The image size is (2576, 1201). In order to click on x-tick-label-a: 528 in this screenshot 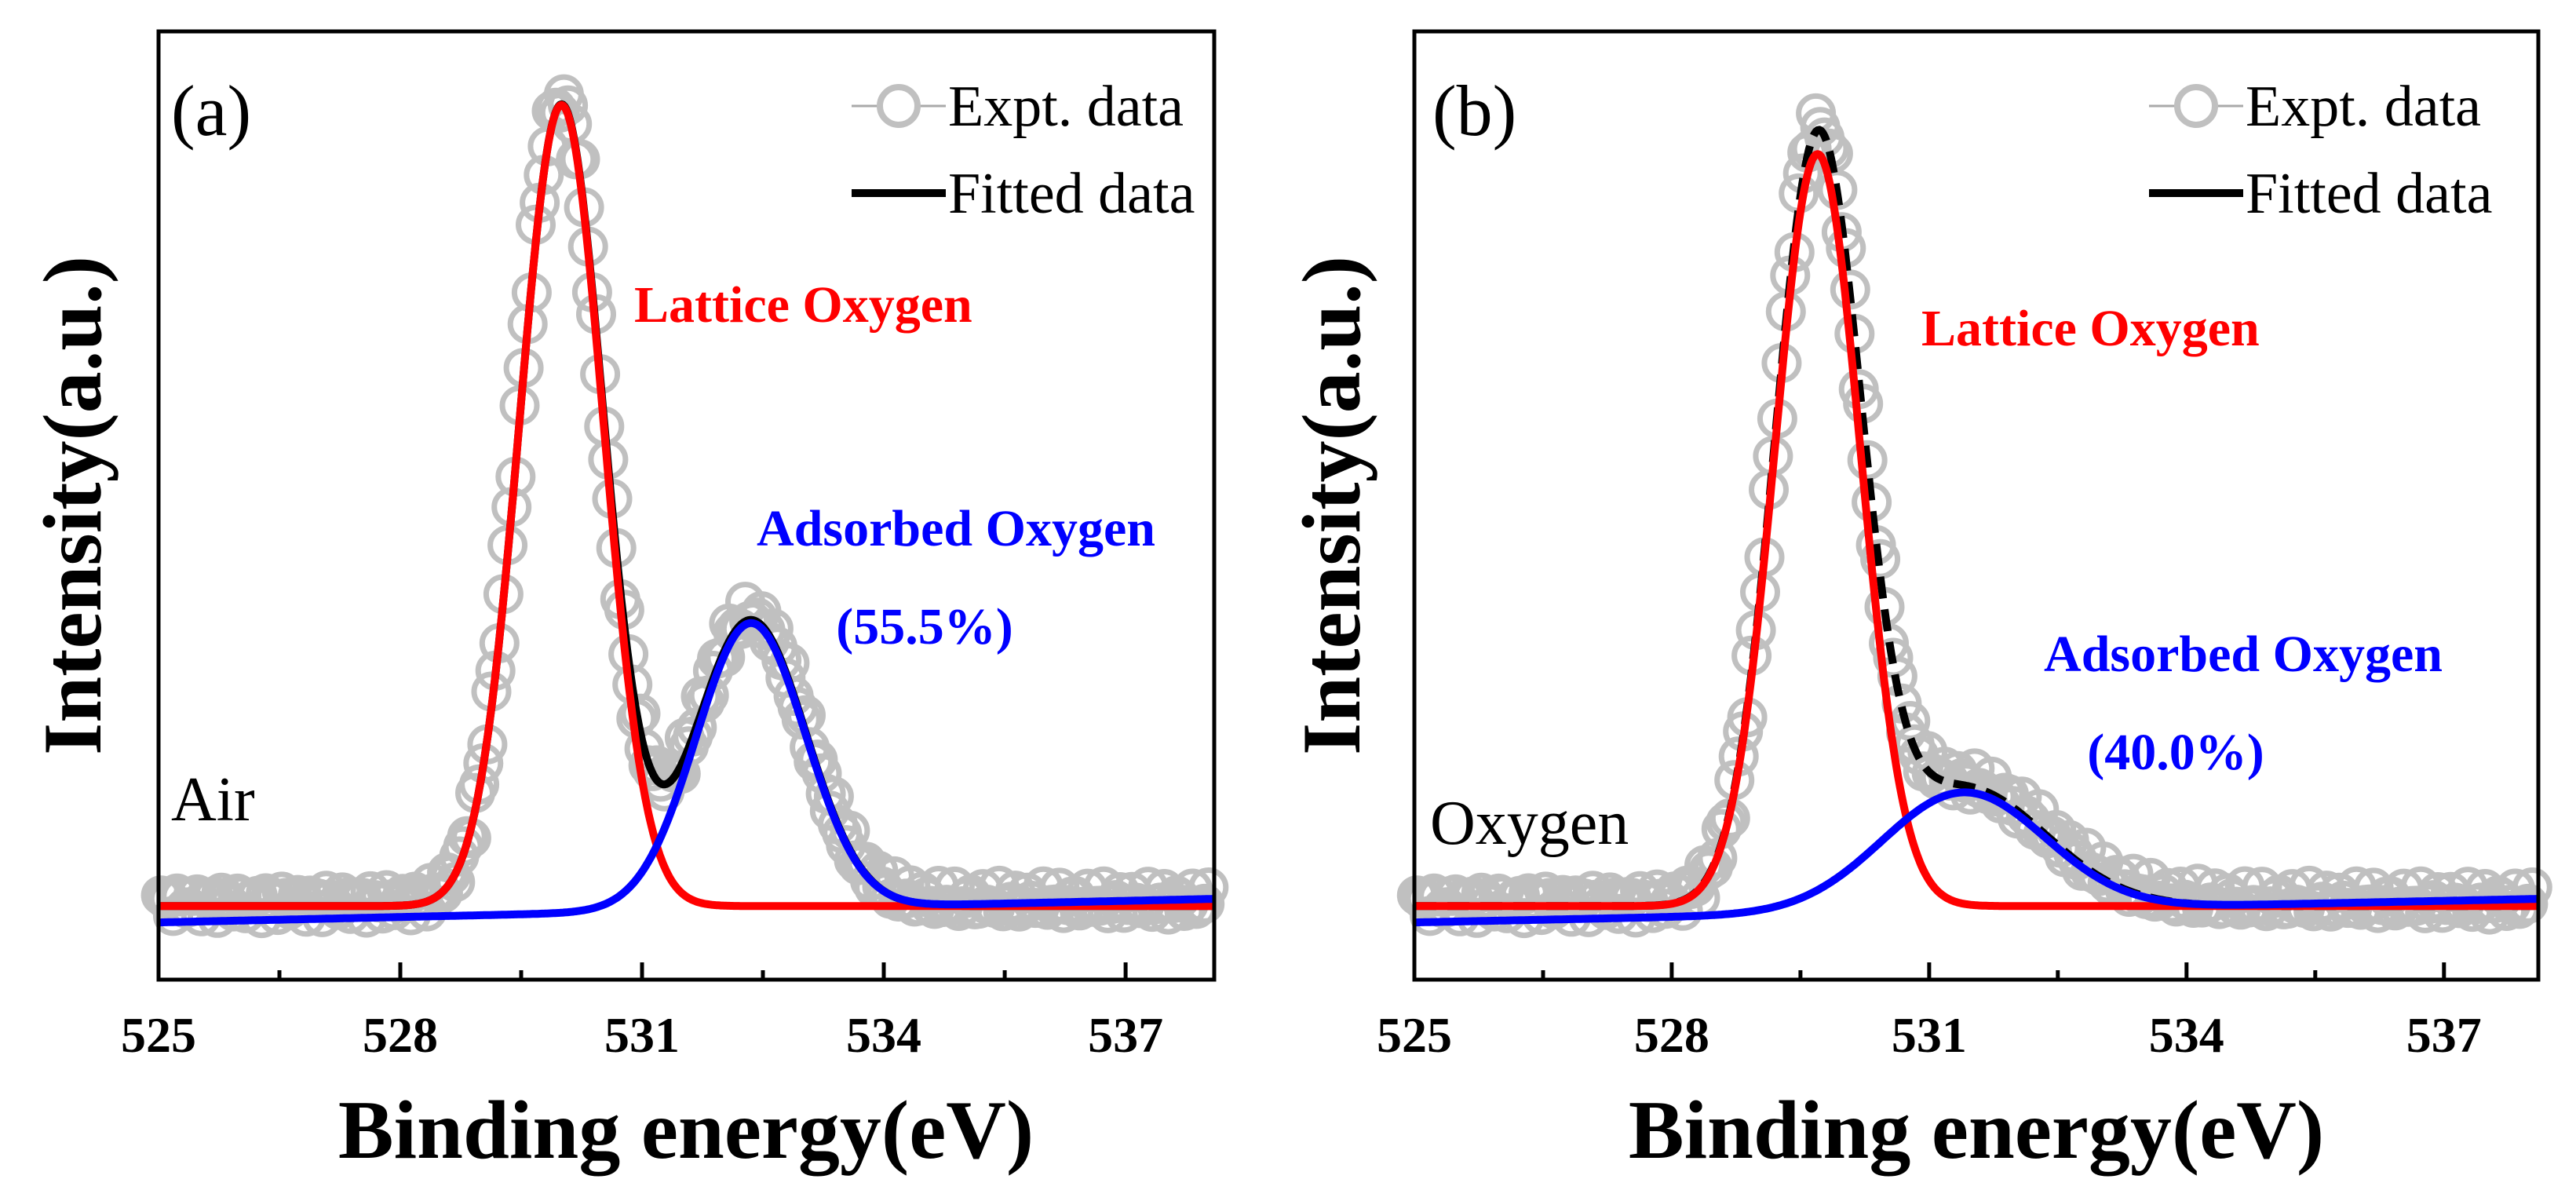, I will do `click(400, 1035)`.